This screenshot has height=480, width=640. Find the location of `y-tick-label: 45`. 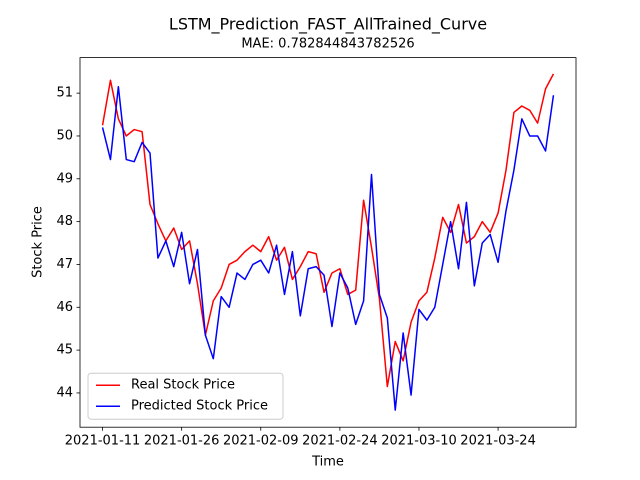

y-tick-label: 45 is located at coordinates (64, 350).